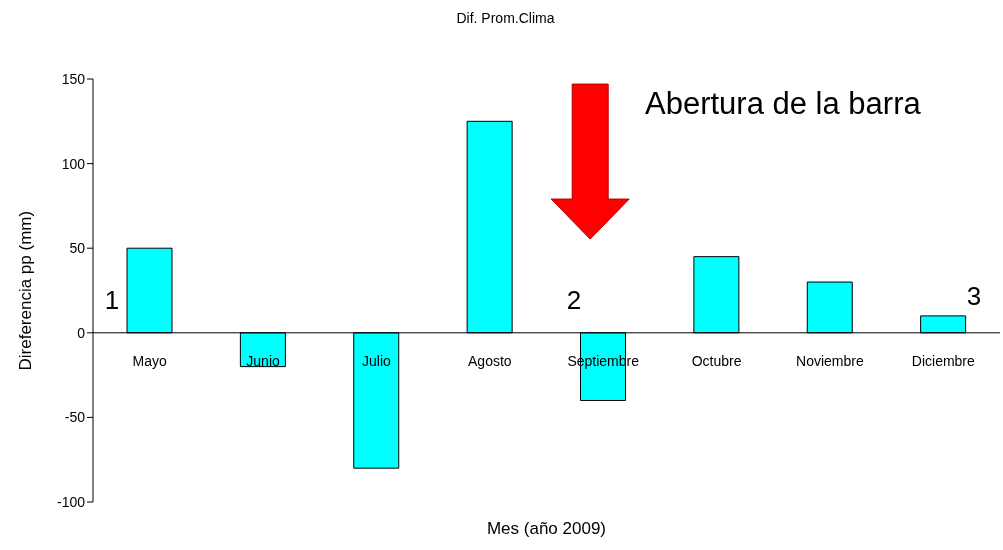 This screenshot has height=550, width=1003. I want to click on y-tick-label: 100, so click(73, 163).